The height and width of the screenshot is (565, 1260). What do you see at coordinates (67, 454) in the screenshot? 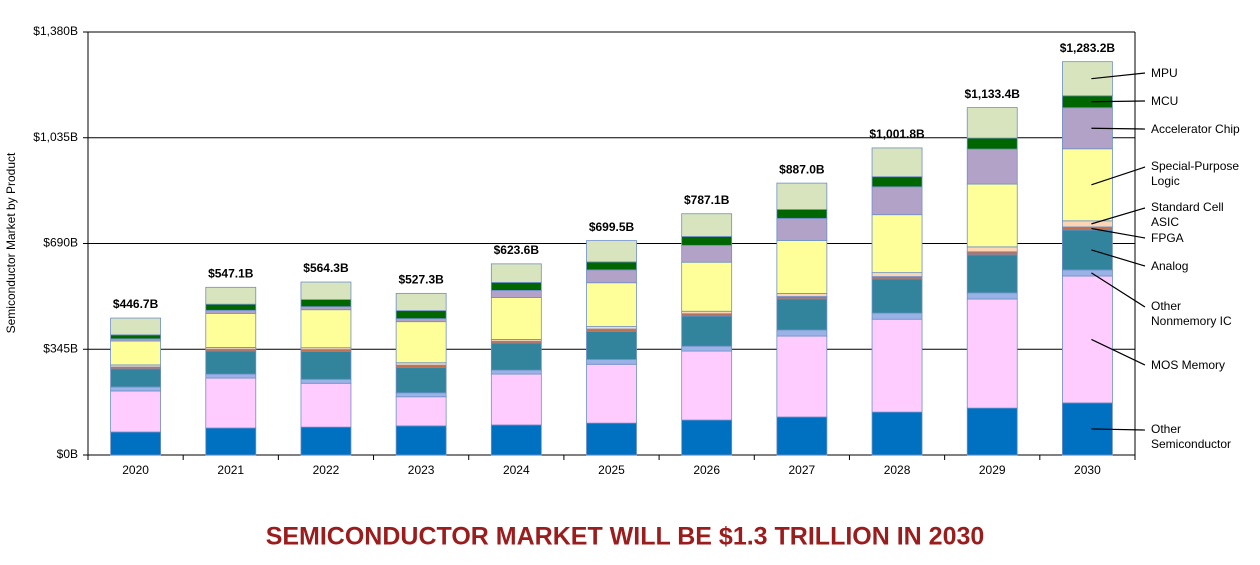
I see `y-tick-label: $0B` at bounding box center [67, 454].